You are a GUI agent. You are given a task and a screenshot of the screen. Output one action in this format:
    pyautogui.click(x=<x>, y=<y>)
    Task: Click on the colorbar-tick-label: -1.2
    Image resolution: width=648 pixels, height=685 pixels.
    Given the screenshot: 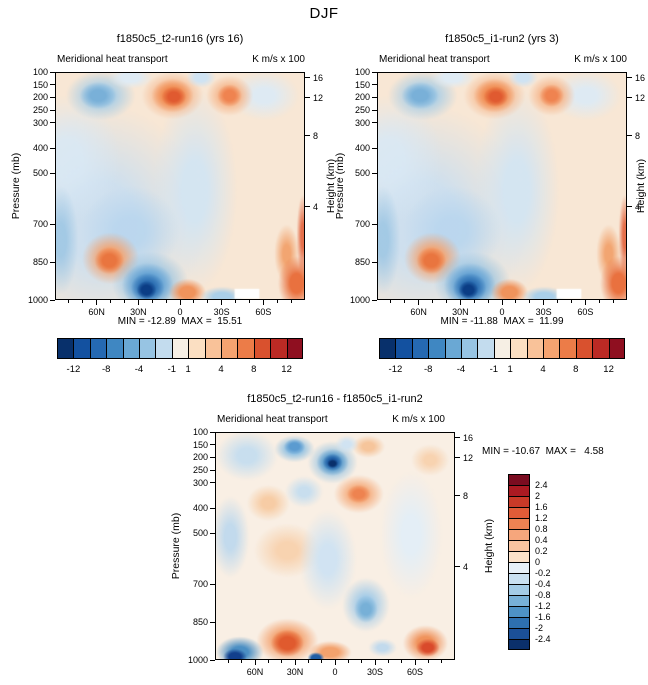 What is the action you would take?
    pyautogui.click(x=543, y=606)
    